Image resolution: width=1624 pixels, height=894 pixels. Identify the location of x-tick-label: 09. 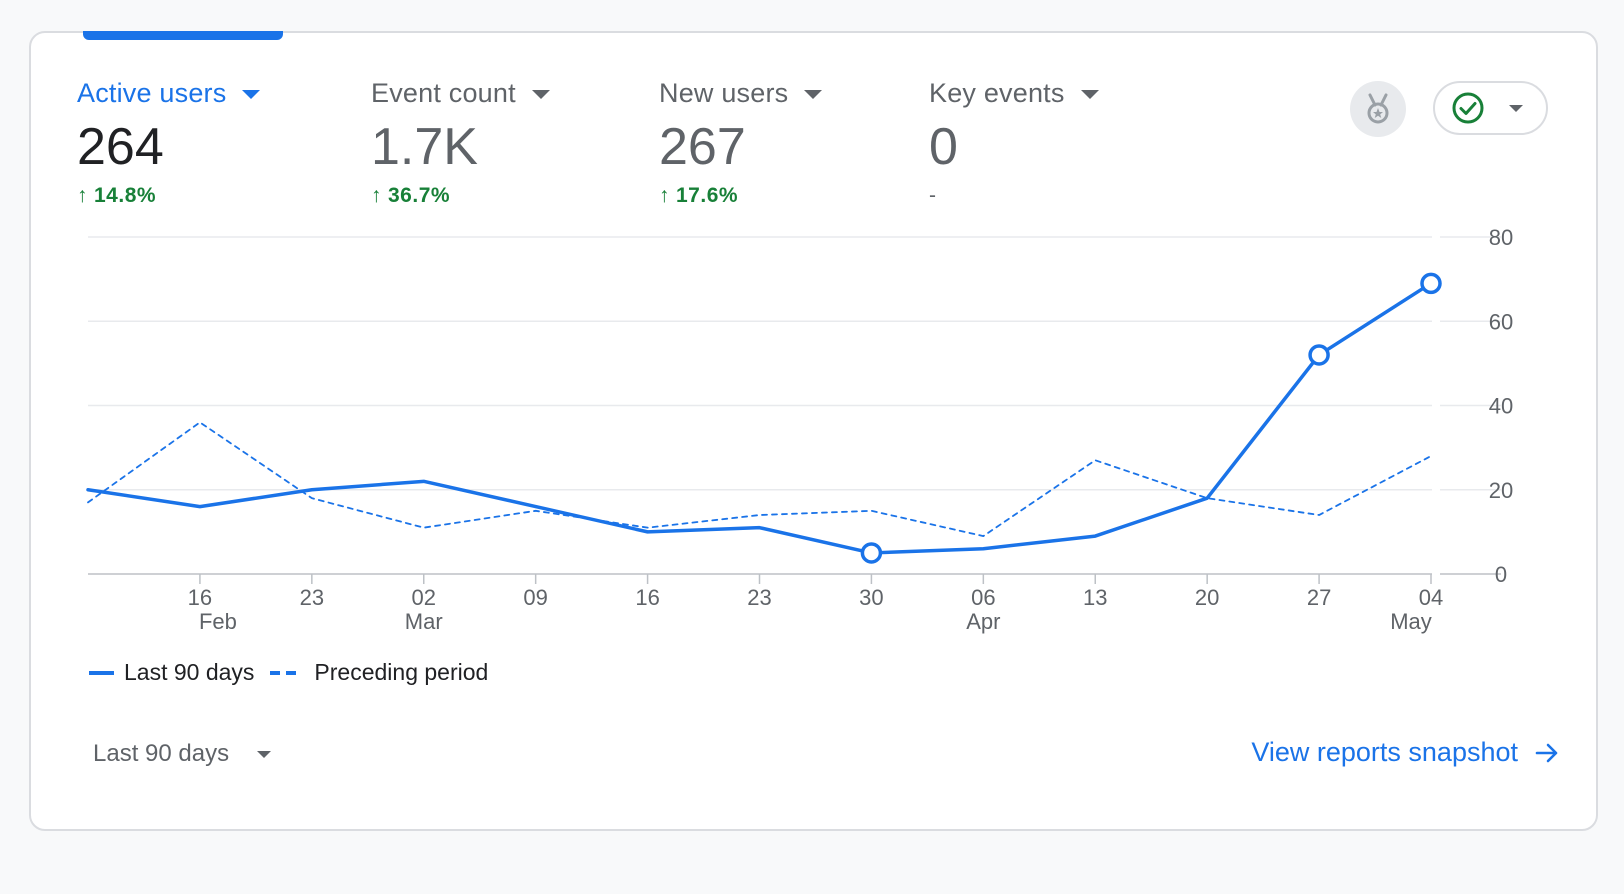
(535, 597).